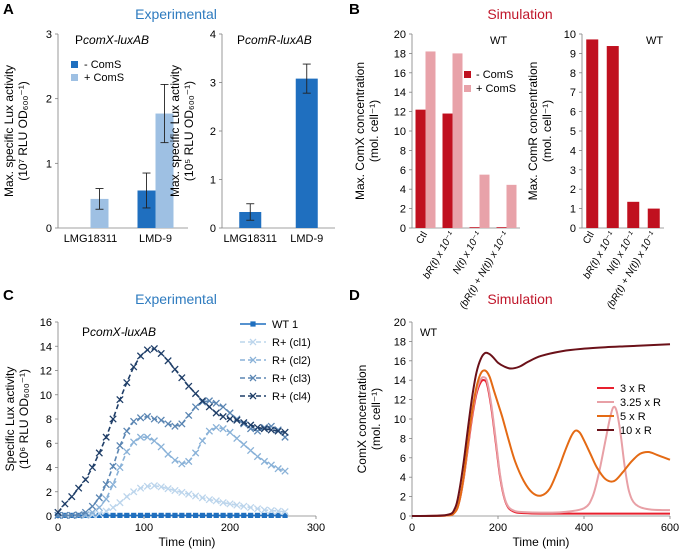 The width and height of the screenshot is (680, 550). Describe the element at coordinates (403, 478) in the screenshot. I see `D-y-tick-label: 4` at that location.